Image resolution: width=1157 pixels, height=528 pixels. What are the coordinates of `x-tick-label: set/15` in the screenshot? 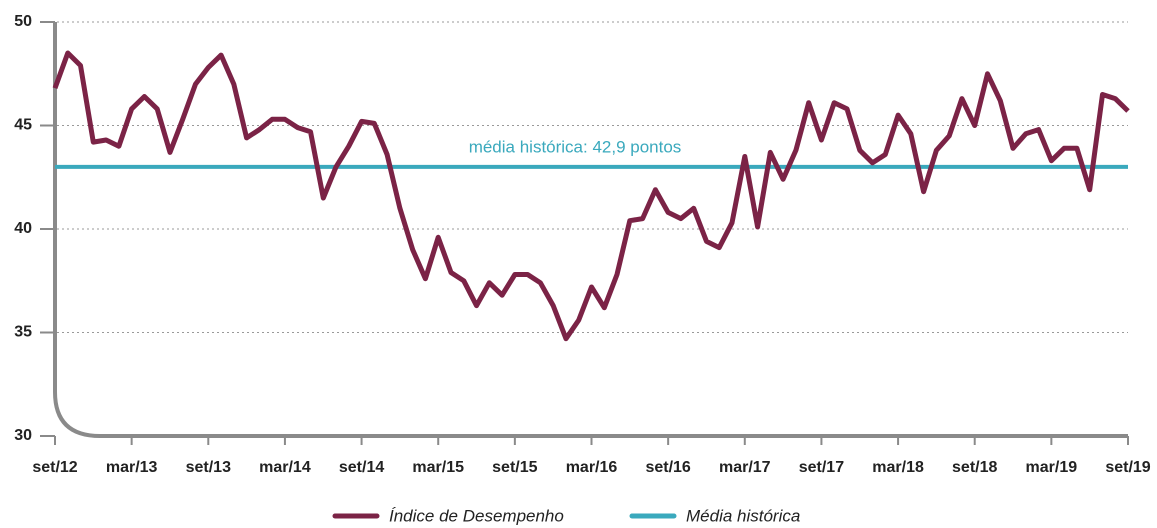 It's located at (514, 467).